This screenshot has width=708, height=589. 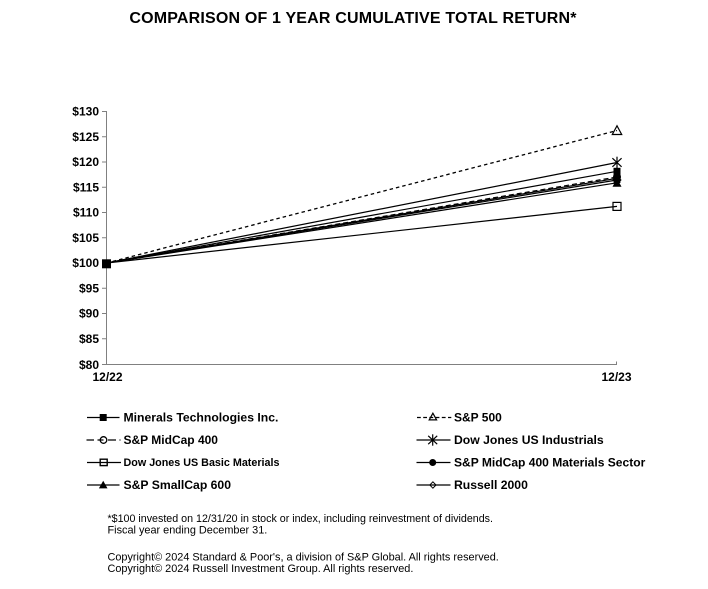 What do you see at coordinates (178, 485) in the screenshot?
I see `svg-text: S&P SmallCap 600` at bounding box center [178, 485].